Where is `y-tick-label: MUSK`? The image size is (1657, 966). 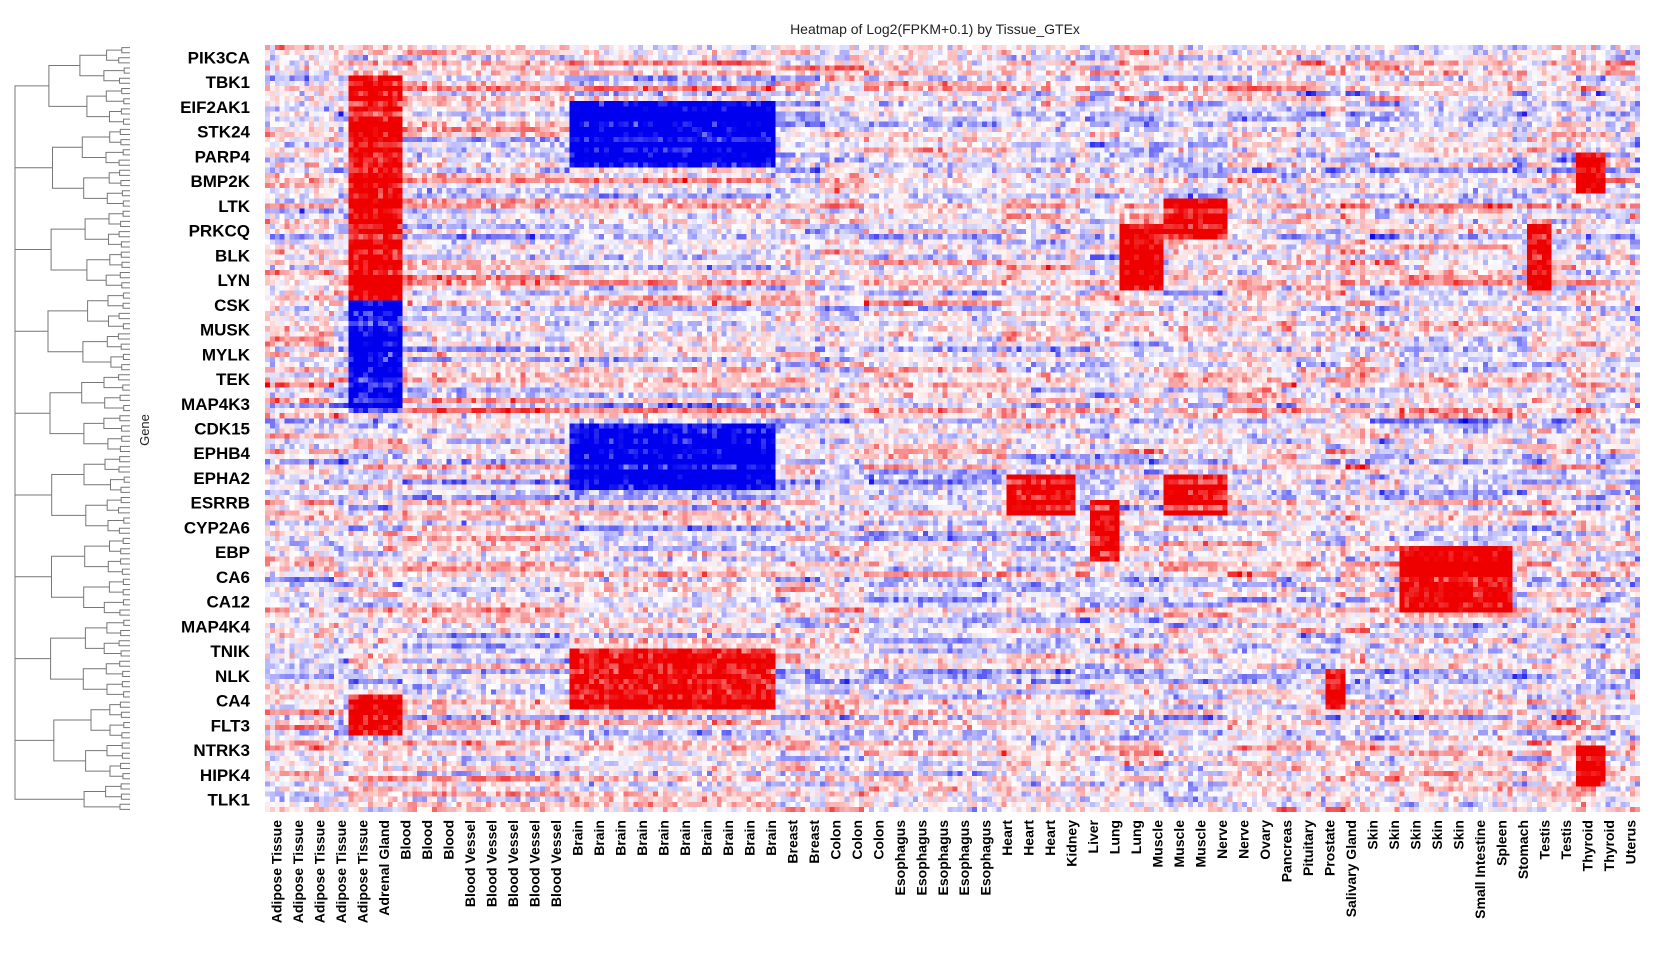
y-tick-label: MUSK is located at coordinates (225, 330).